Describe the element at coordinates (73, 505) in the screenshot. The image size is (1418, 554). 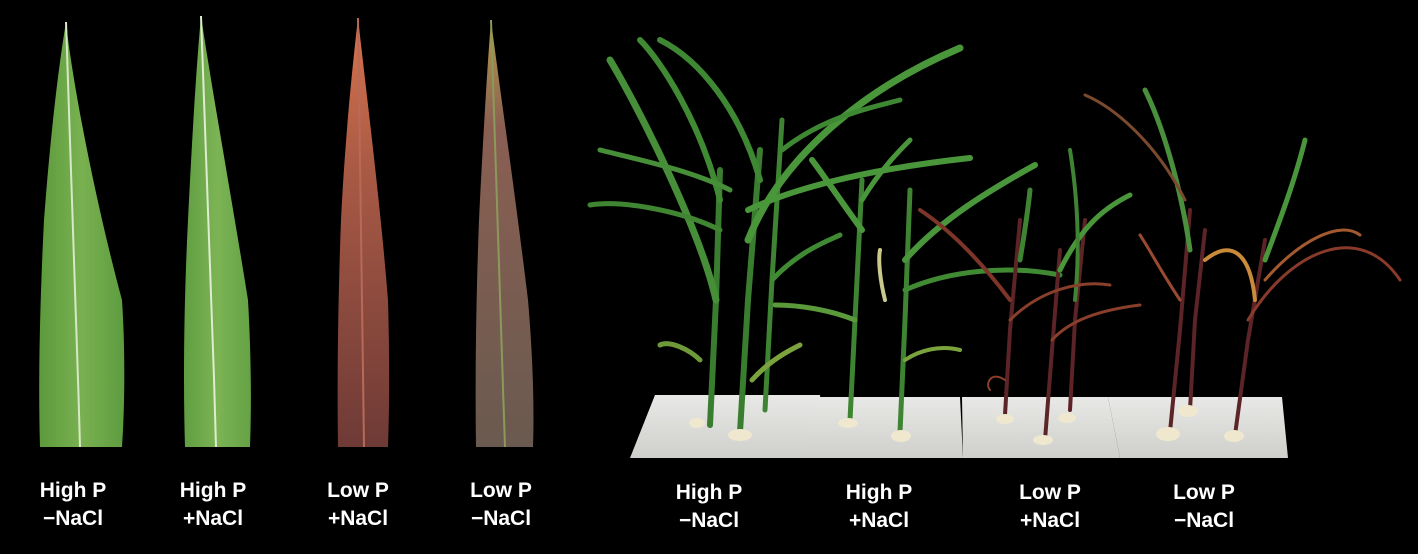
I see `label-leaf-high-p-minus-nacl: High P −NaCl` at that location.